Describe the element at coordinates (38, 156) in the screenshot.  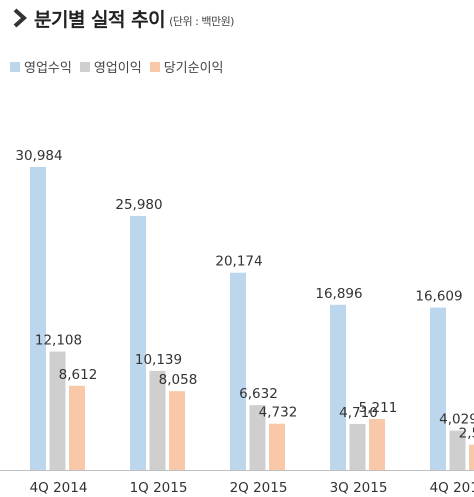
I see `data-label-1-1: 30,984` at that location.